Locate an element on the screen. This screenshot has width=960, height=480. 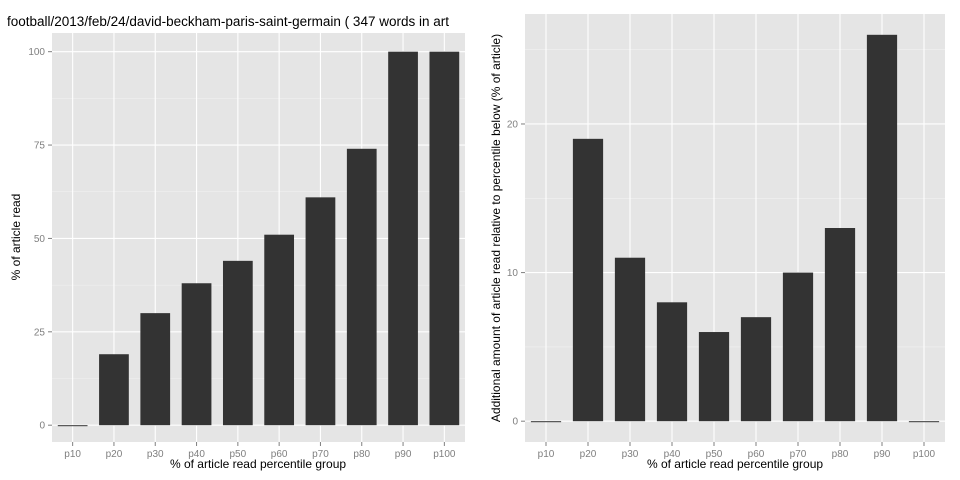
right-x-tick-label-p30: p30 is located at coordinates (630, 454).